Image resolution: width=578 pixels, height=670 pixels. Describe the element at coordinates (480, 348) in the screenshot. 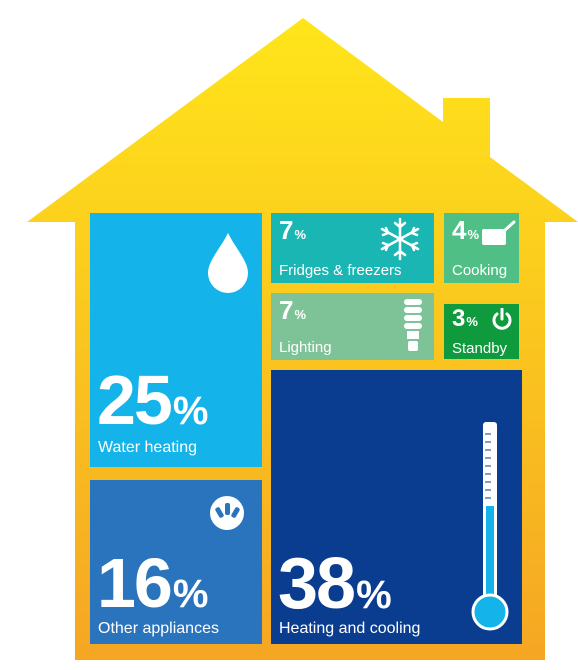

I see `label-standby: Standby` at that location.